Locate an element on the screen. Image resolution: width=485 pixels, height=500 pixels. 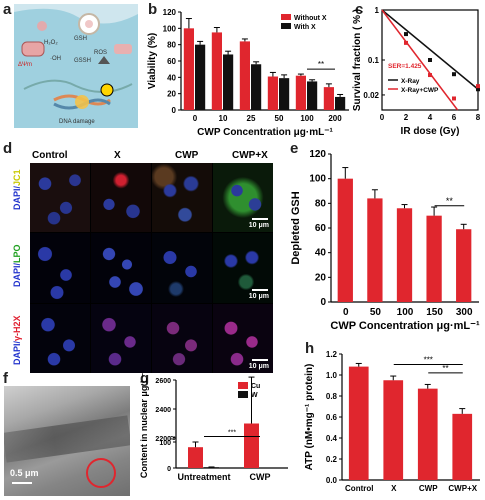
column-title-cwp-x: CWP+X is located at coordinates (250, 155).